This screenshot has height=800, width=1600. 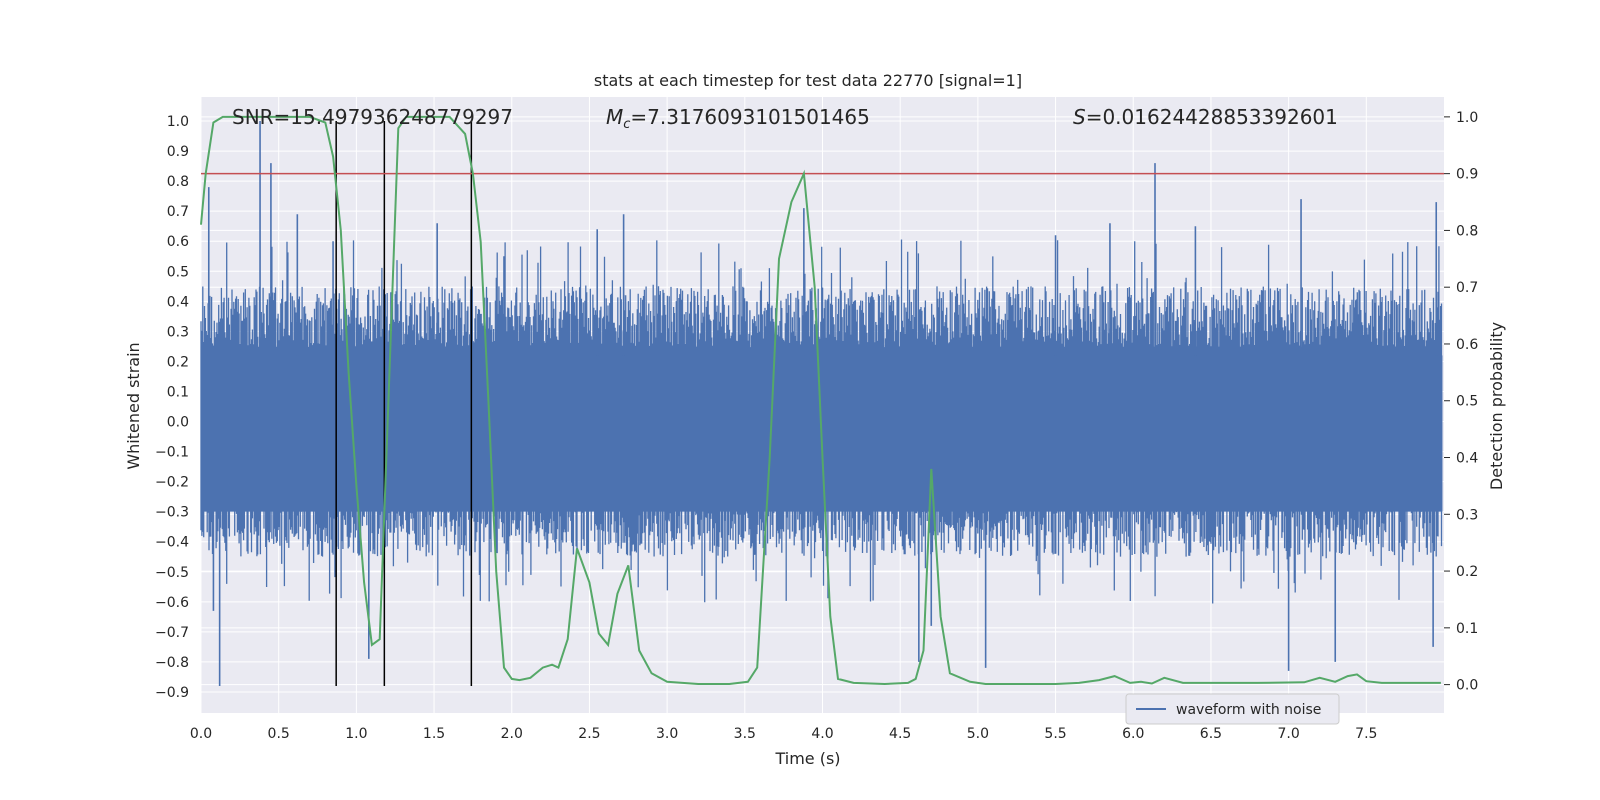 I want to click on y-tick-label-right: 0.1, so click(x=1467, y=629).